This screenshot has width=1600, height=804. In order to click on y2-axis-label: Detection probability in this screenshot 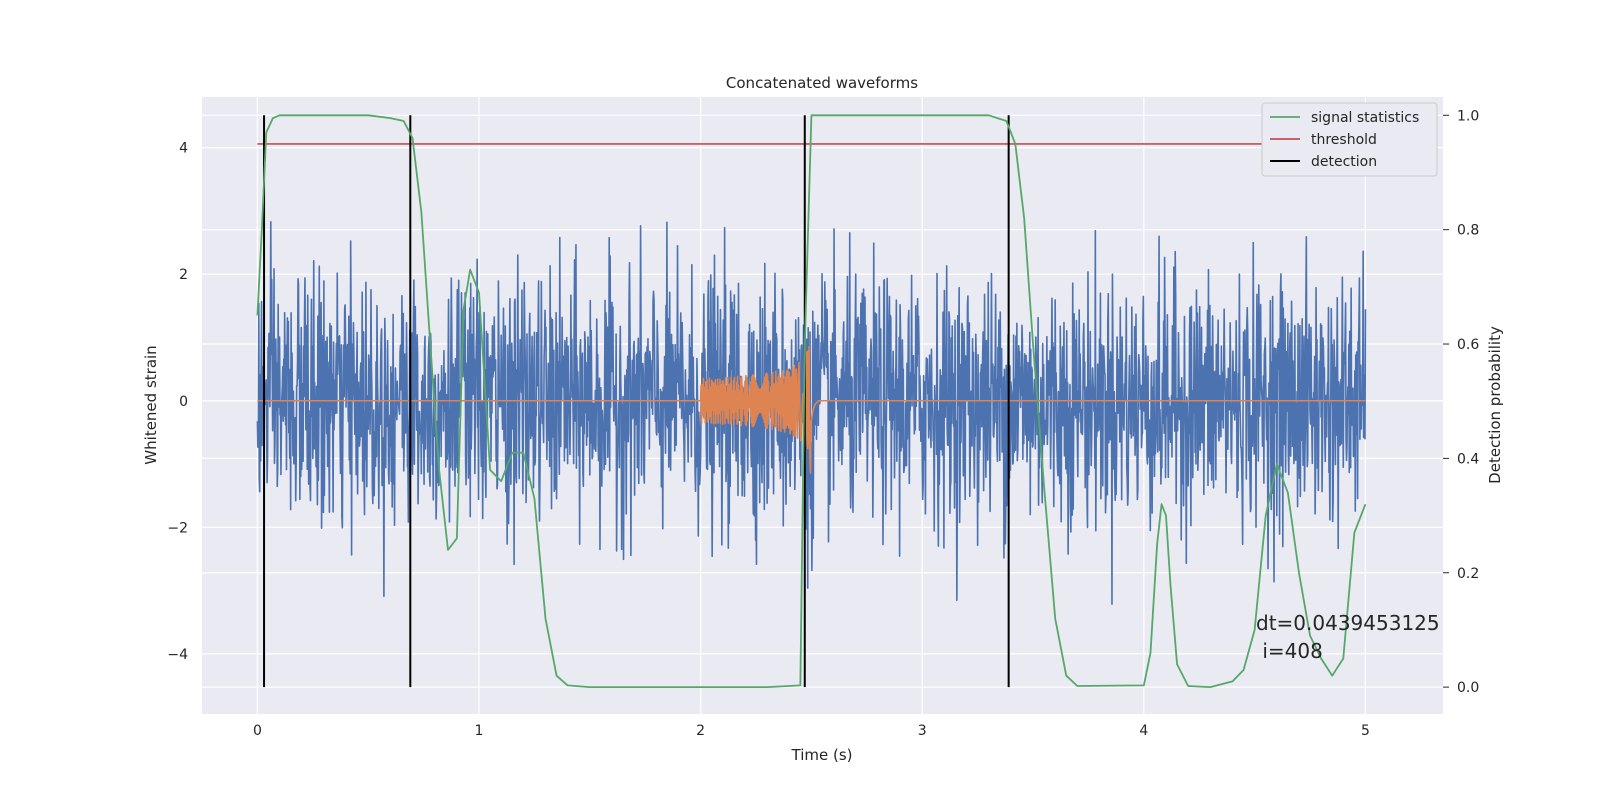, I will do `click(1495, 405)`.